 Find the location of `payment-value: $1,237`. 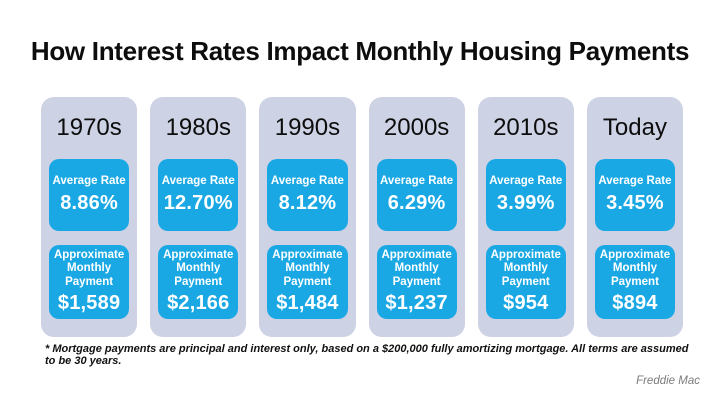

payment-value: $1,237 is located at coordinates (416, 303).